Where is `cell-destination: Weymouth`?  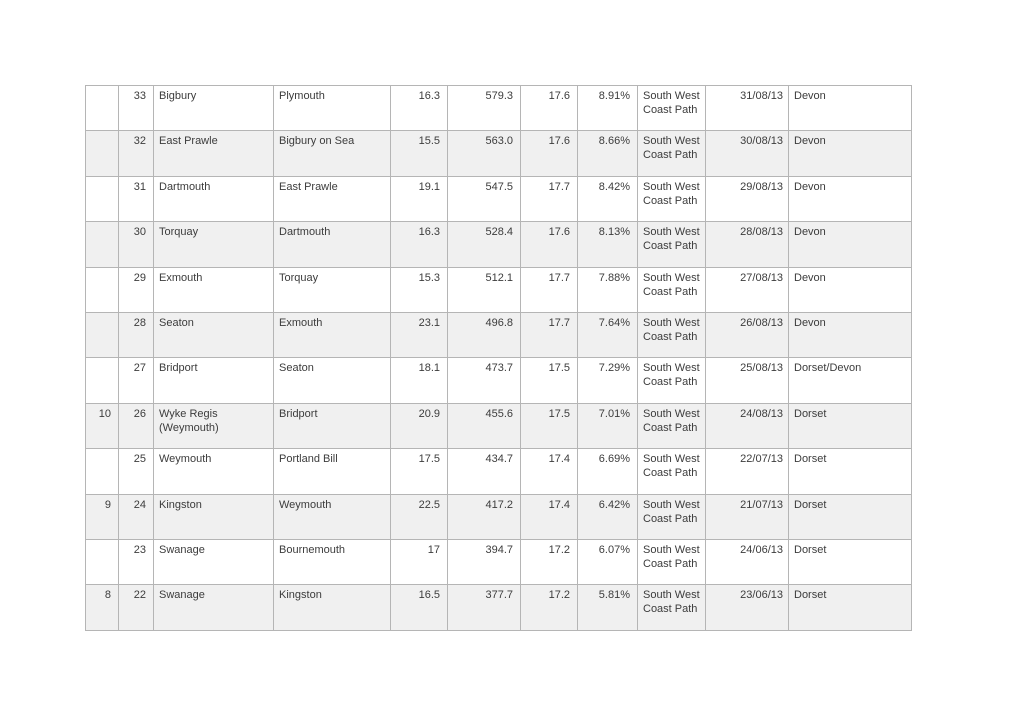
cell-destination: Weymouth is located at coordinates (213, 471).